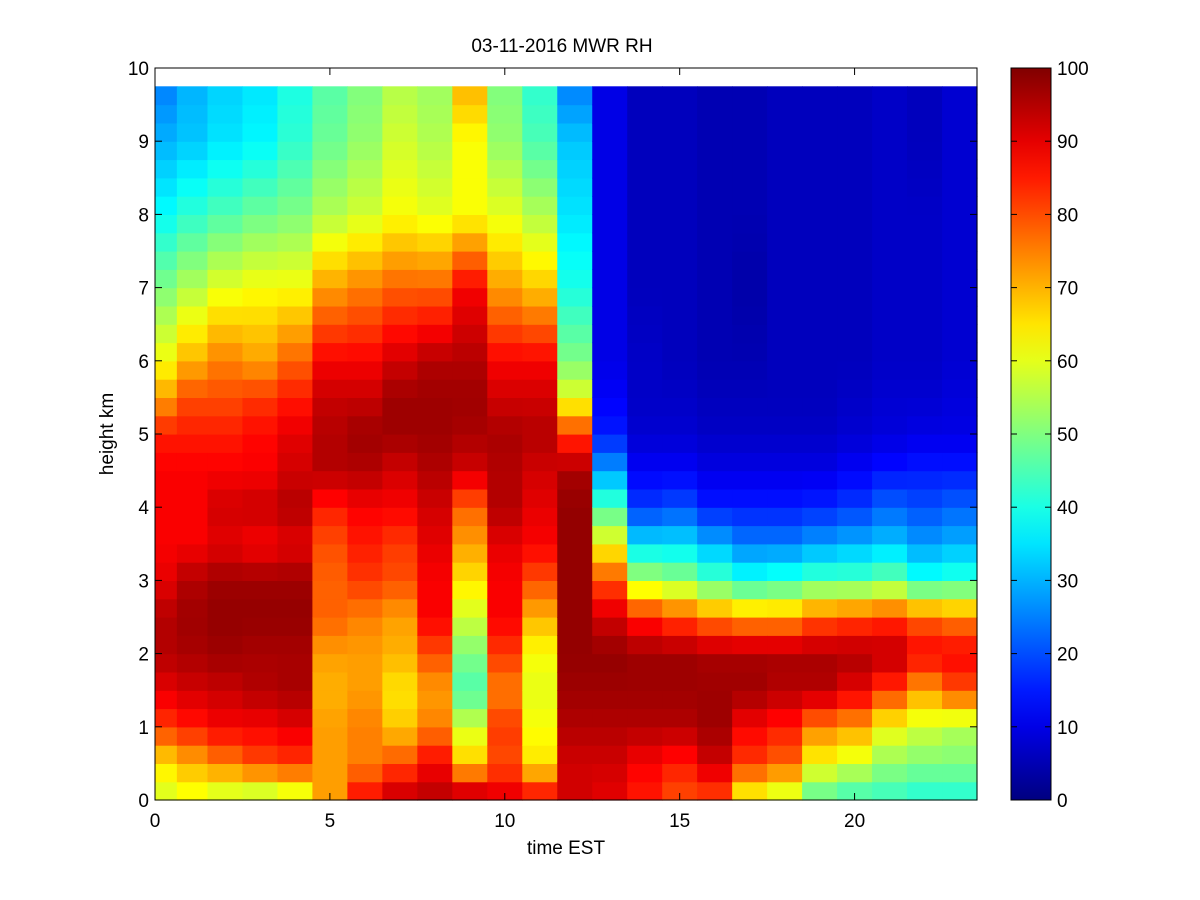 The width and height of the screenshot is (1200, 900). What do you see at coordinates (143, 655) in the screenshot?
I see `y-tick-label: 2` at bounding box center [143, 655].